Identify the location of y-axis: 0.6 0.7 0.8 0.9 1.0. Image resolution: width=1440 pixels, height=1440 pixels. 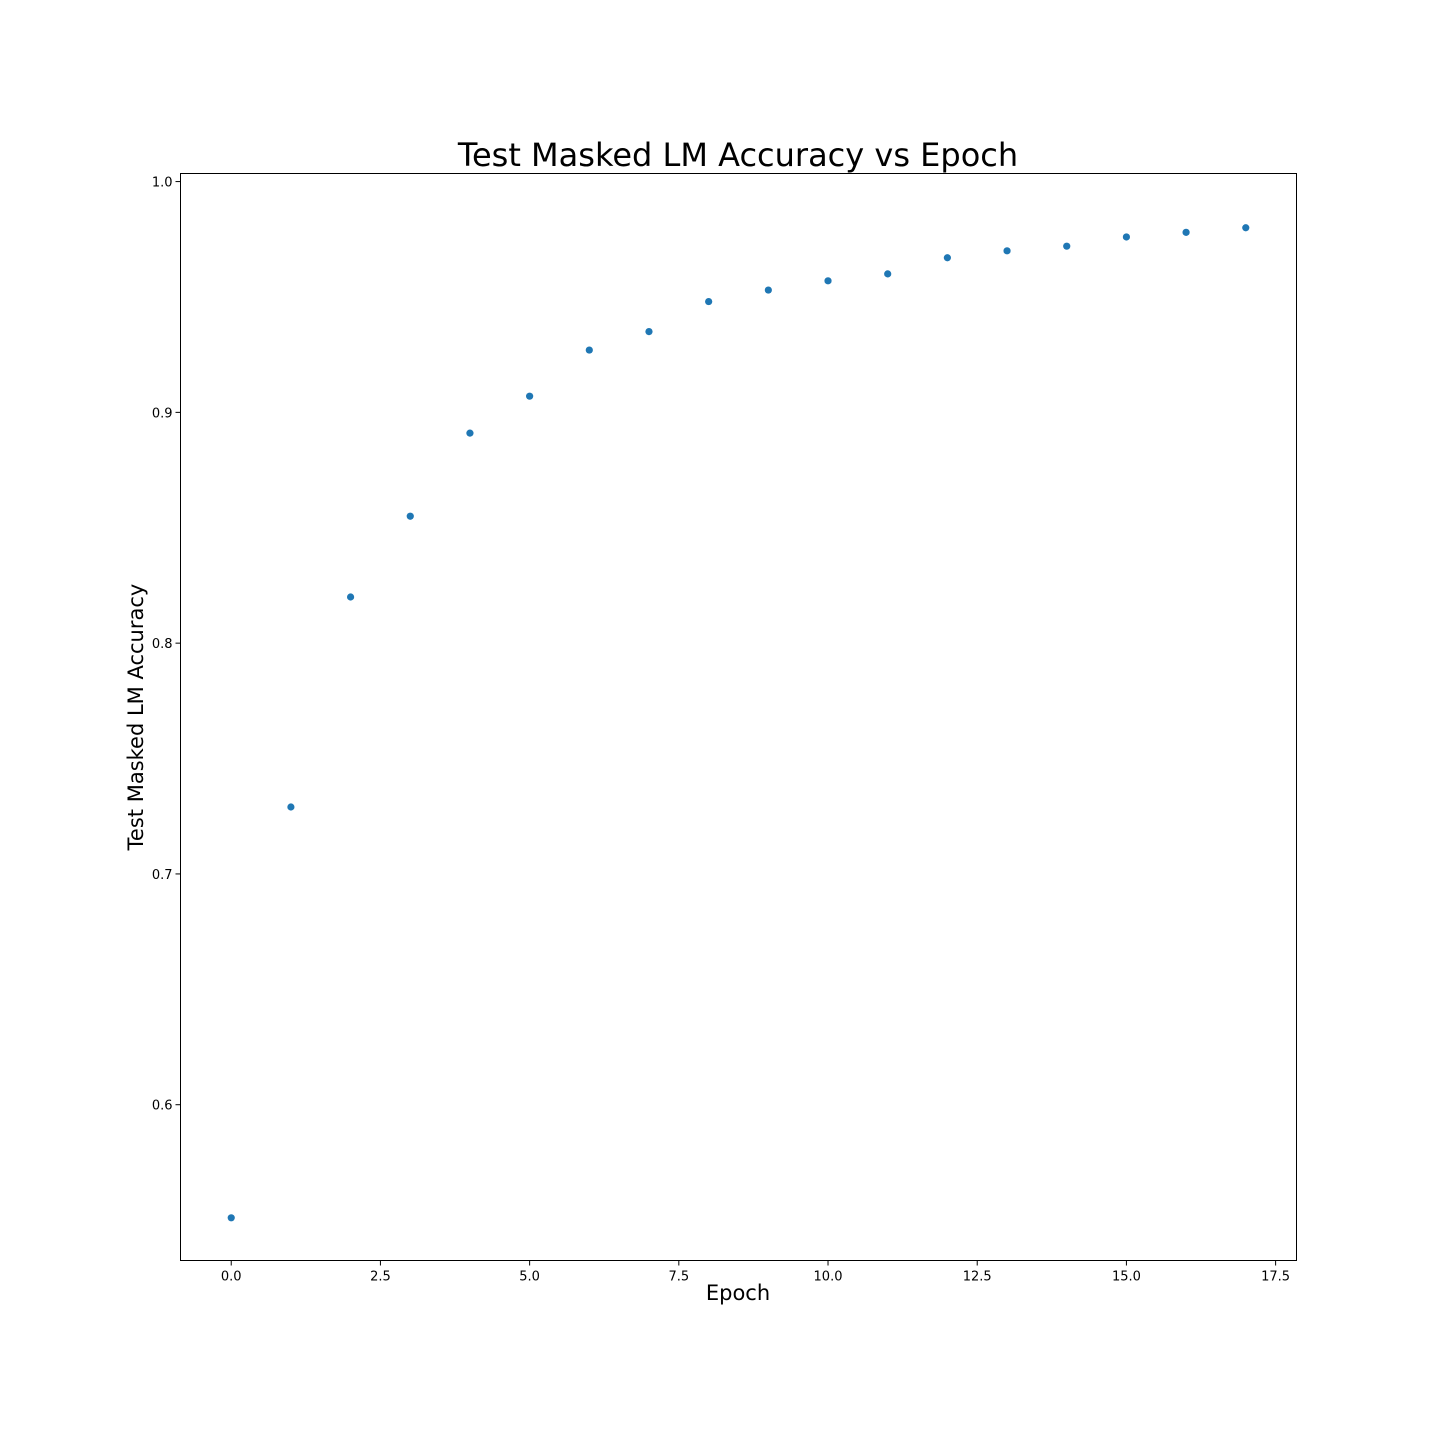
(166, 645).